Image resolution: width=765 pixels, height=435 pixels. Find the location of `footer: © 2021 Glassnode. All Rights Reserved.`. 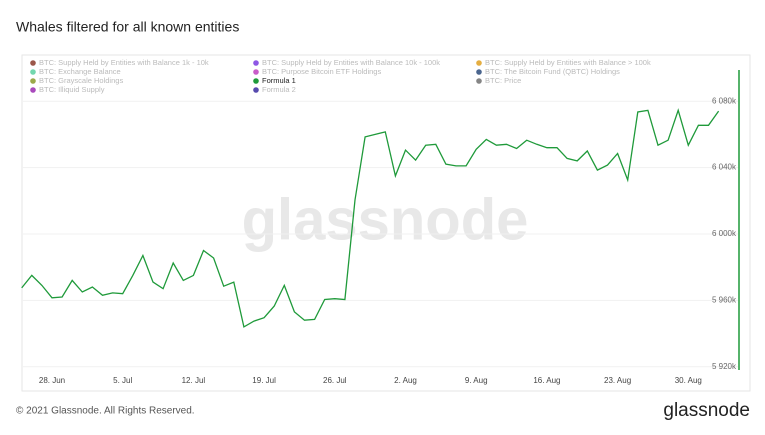

footer: © 2021 Glassnode. All Rights Reserved. is located at coordinates (105, 411).